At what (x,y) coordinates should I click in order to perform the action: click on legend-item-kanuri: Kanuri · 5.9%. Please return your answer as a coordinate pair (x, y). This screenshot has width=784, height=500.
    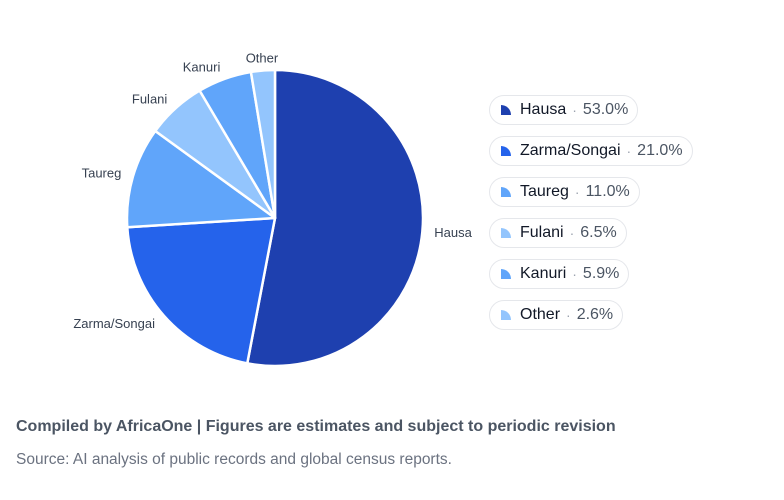
    Looking at the image, I should click on (559, 274).